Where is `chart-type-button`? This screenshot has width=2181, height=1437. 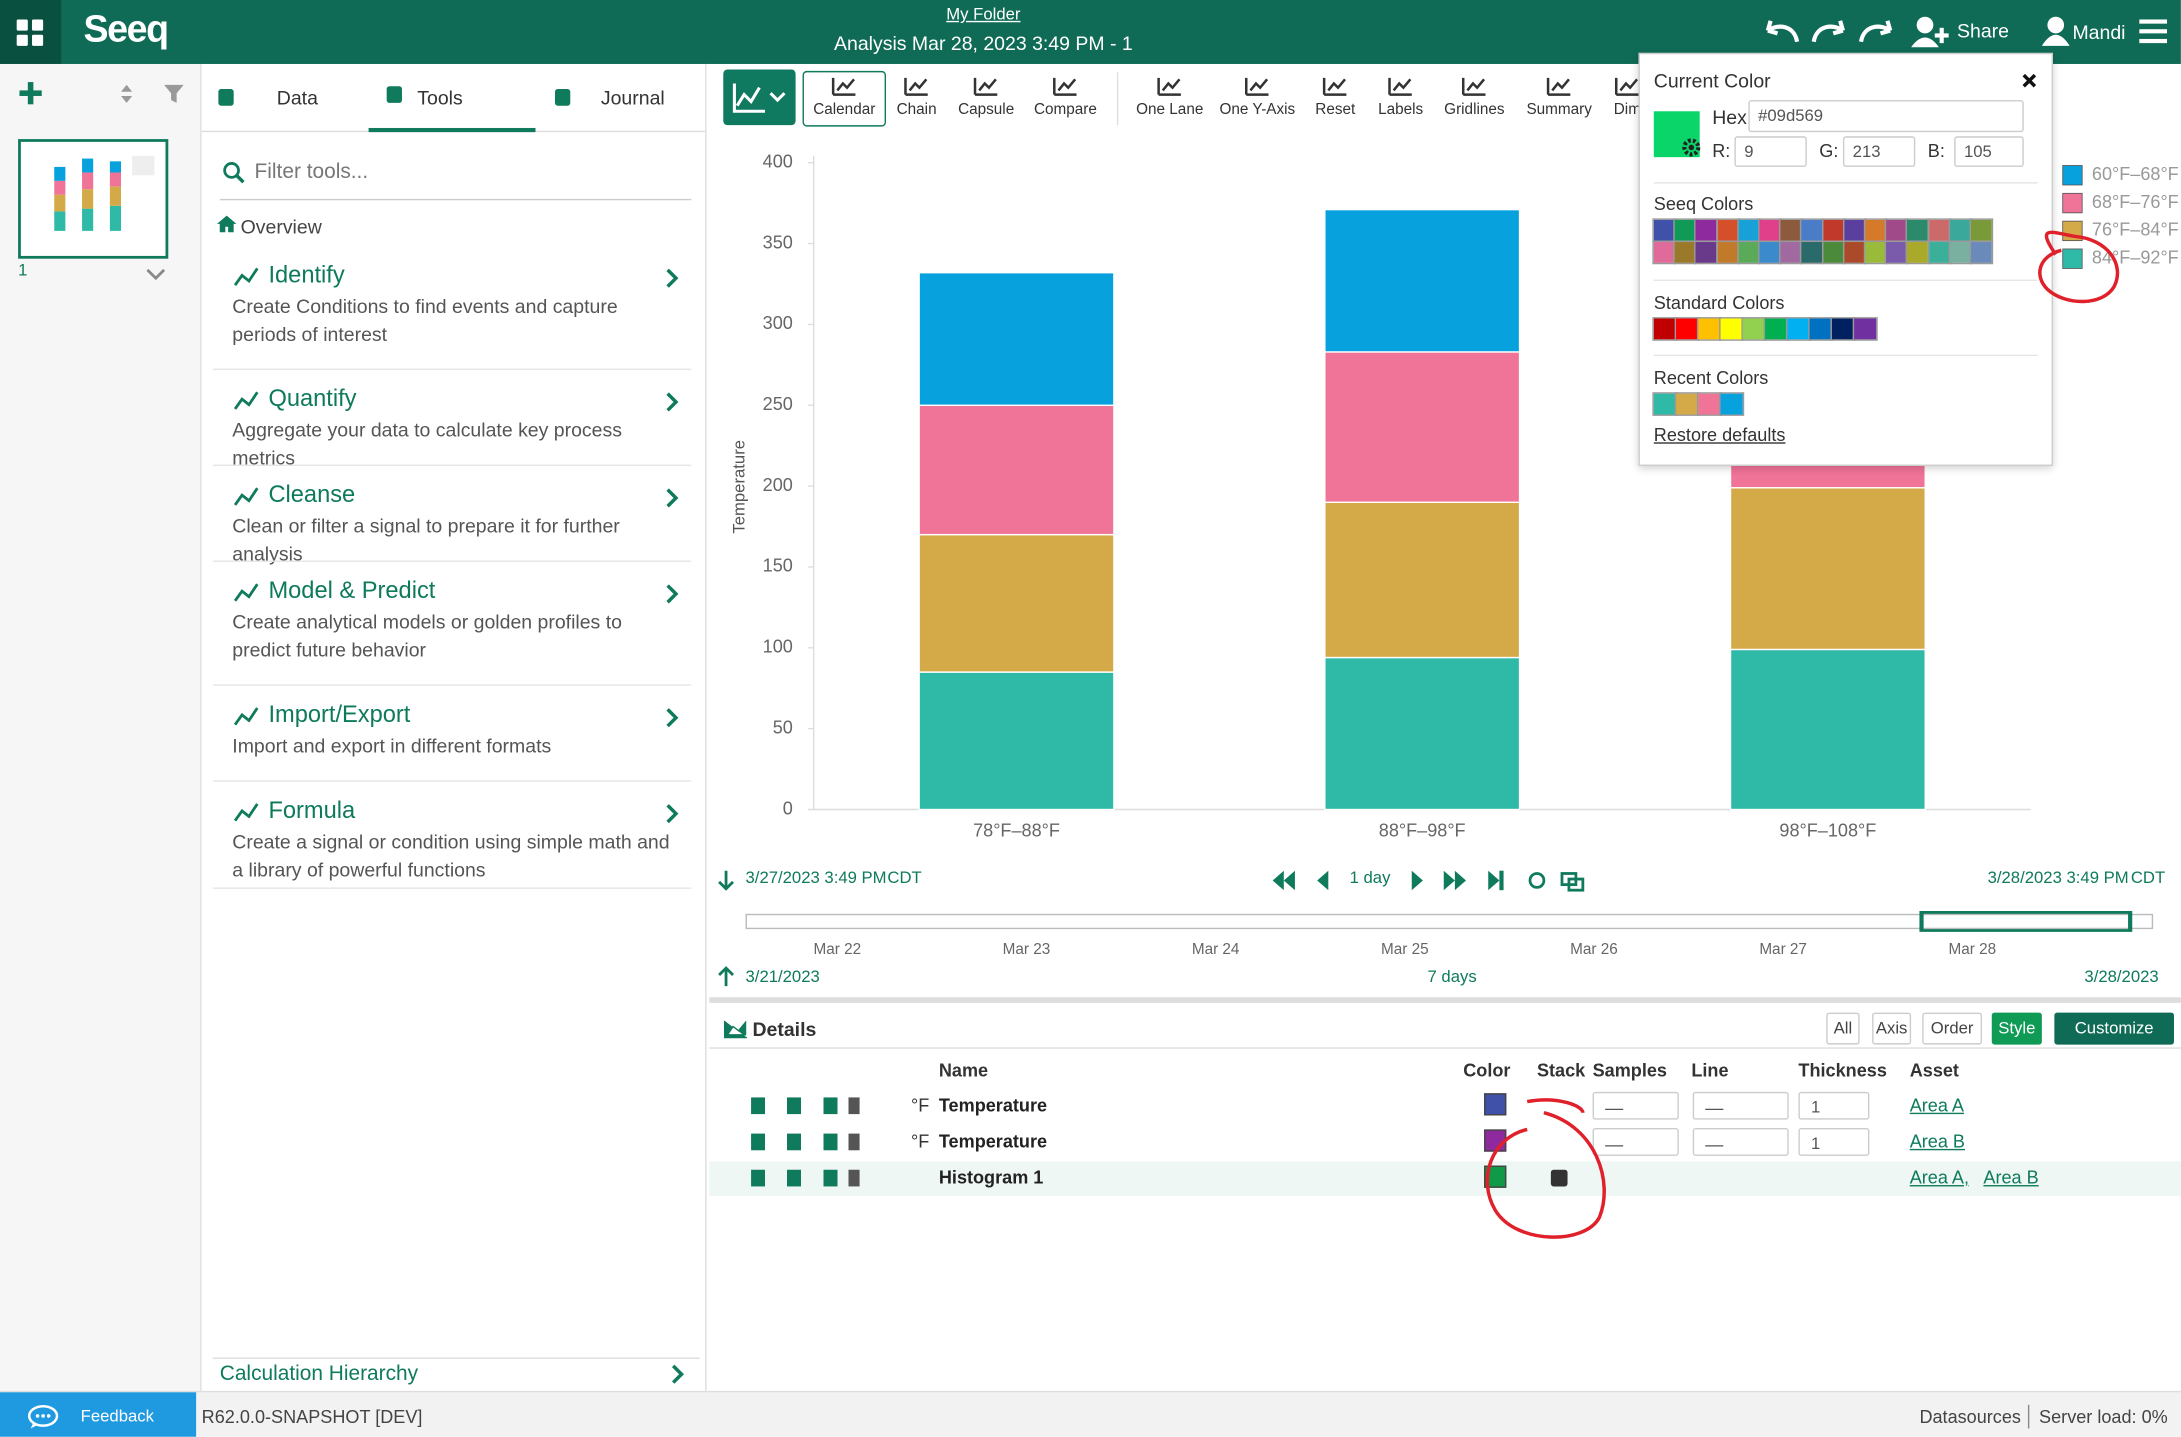
chart-type-button is located at coordinates (759, 97).